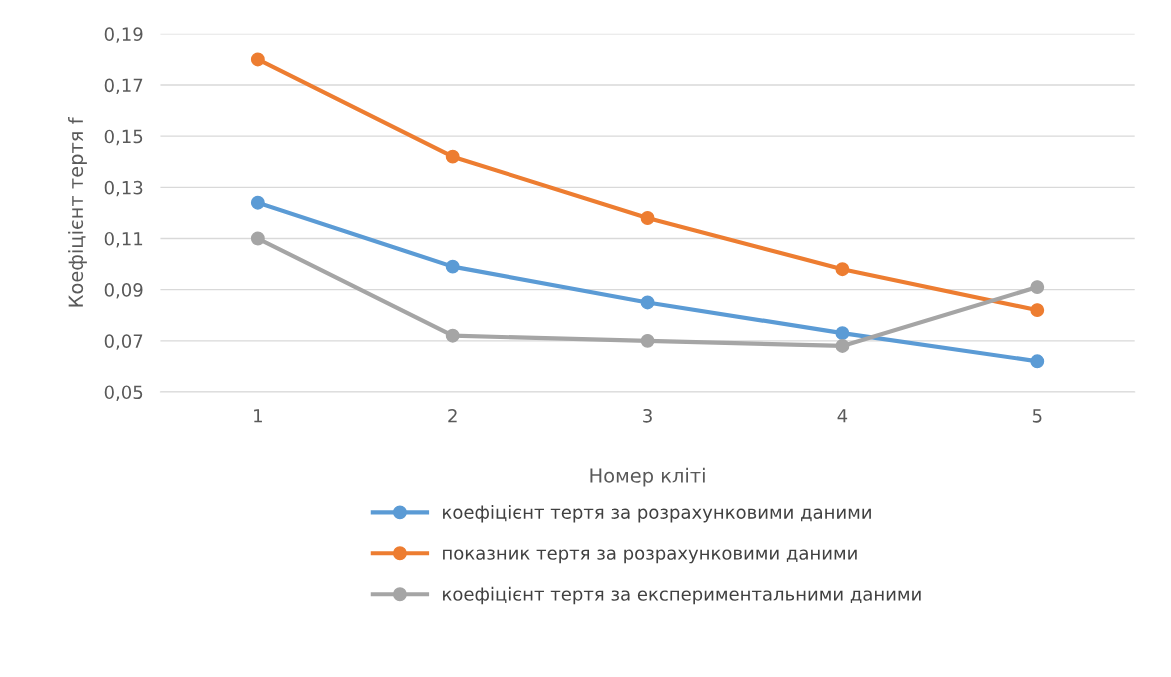 The height and width of the screenshot is (677, 1171). I want to click on legend-label: показник тертя за розрахунковими даними, so click(650, 556).